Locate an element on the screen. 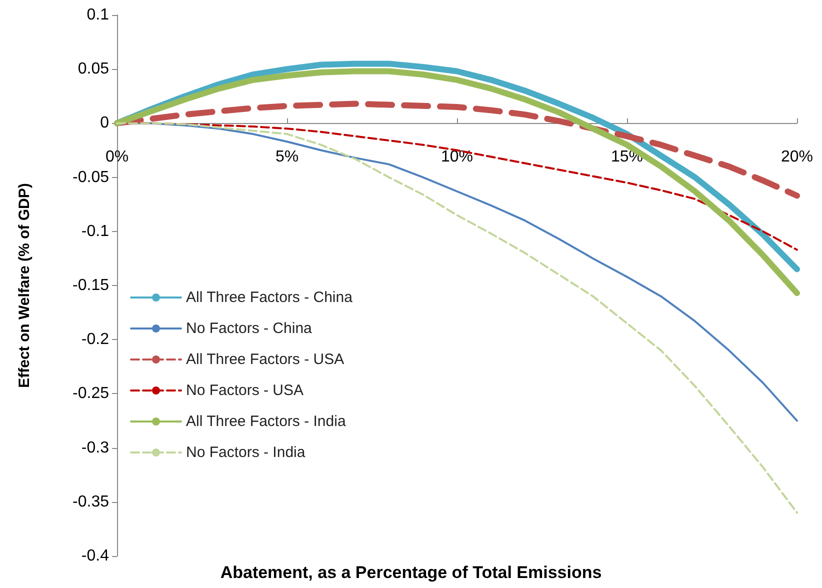 Image resolution: width=822 pixels, height=588 pixels. legend-label: All Three Factors - India is located at coordinates (266, 421).